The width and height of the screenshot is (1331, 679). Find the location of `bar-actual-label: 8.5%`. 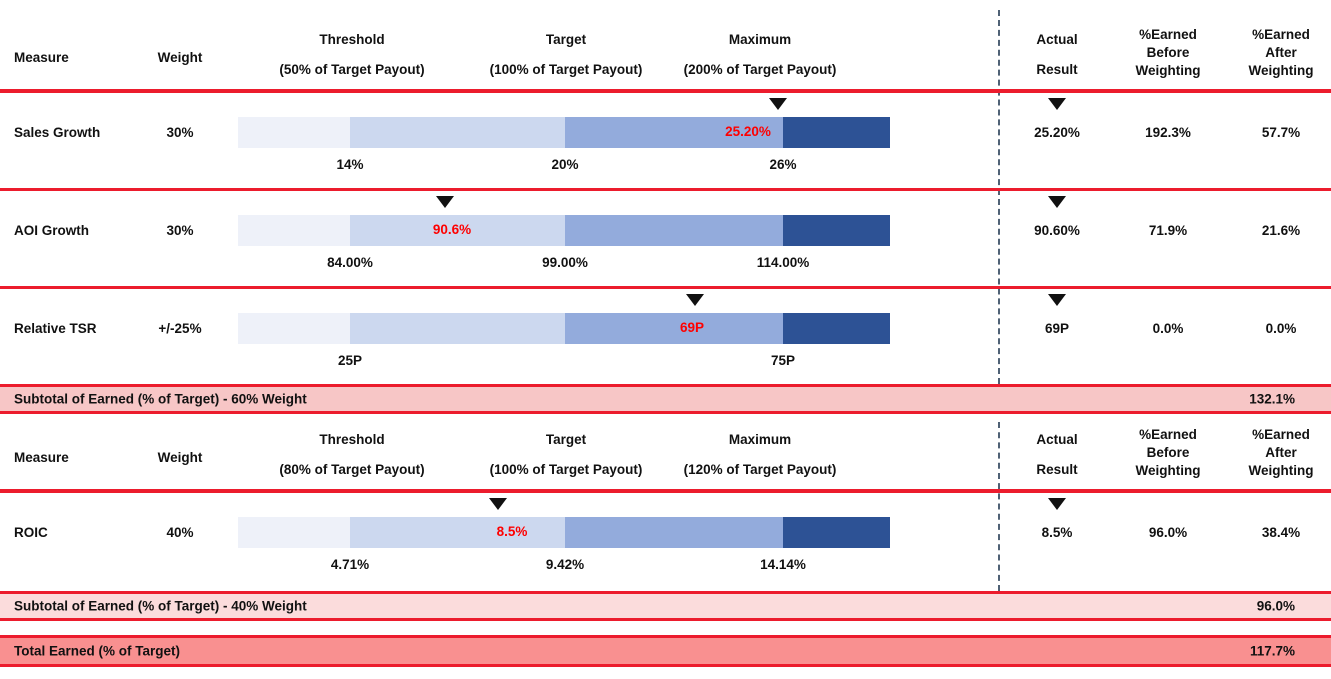

bar-actual-label: 8.5% is located at coordinates (512, 531).